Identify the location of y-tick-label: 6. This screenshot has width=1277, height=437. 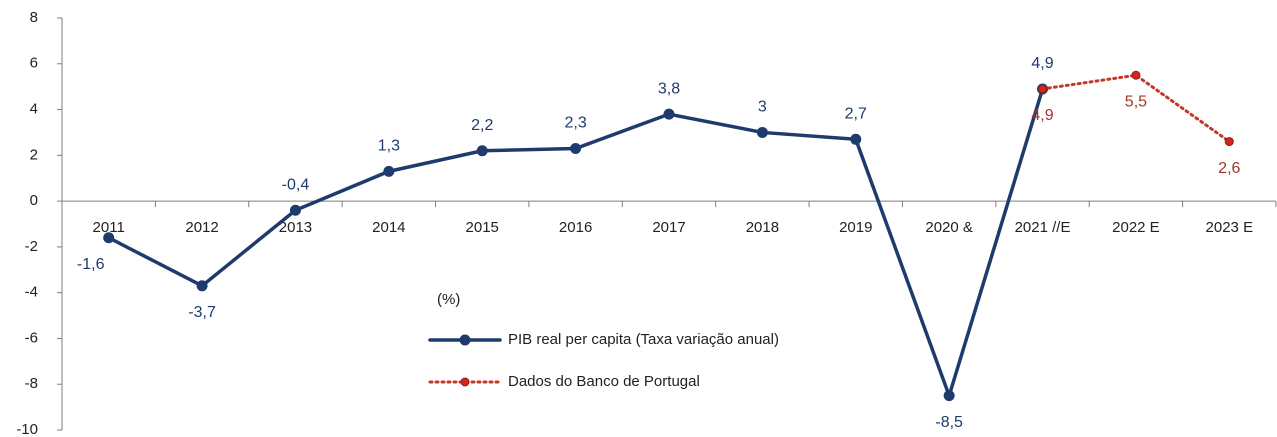
(34, 63).